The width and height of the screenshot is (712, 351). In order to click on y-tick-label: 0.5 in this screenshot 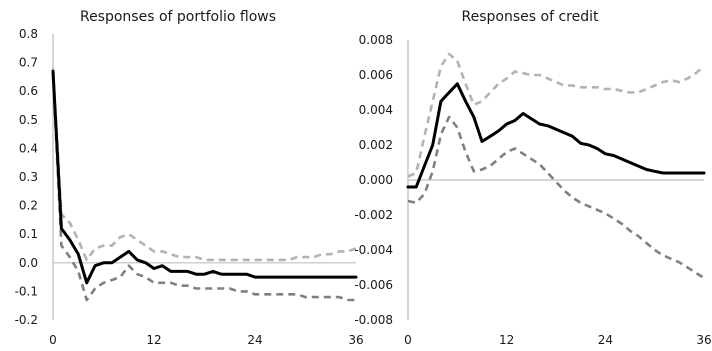, I will do `click(28, 120)`.